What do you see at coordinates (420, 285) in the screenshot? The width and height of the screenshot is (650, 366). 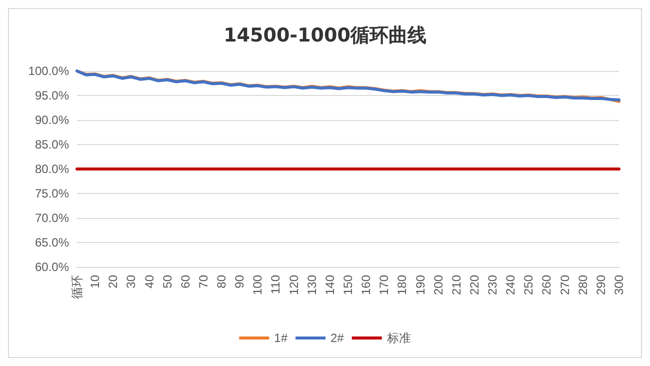 I see `x-tick-label: 190` at bounding box center [420, 285].